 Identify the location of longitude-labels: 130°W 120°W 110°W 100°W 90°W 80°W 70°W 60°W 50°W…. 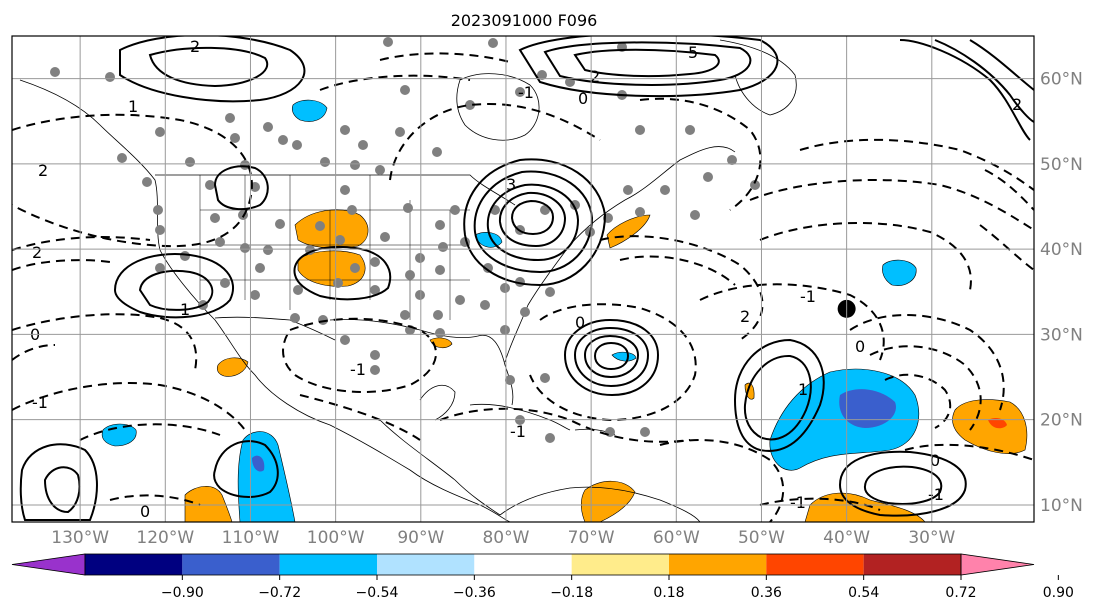
(503, 538).